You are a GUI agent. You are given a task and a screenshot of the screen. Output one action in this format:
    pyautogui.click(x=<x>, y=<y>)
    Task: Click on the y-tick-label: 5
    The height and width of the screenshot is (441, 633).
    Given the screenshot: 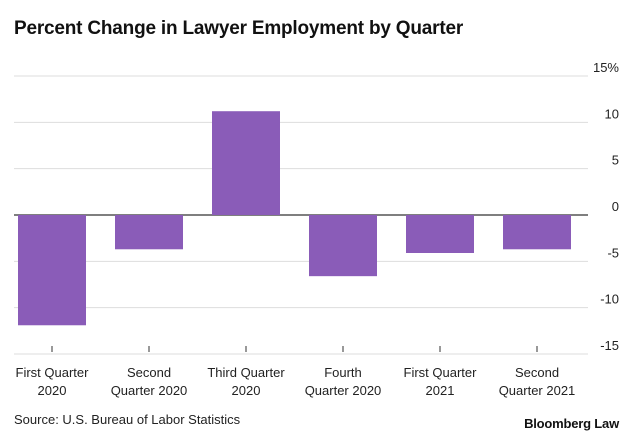 What is the action you would take?
    pyautogui.click(x=615, y=160)
    